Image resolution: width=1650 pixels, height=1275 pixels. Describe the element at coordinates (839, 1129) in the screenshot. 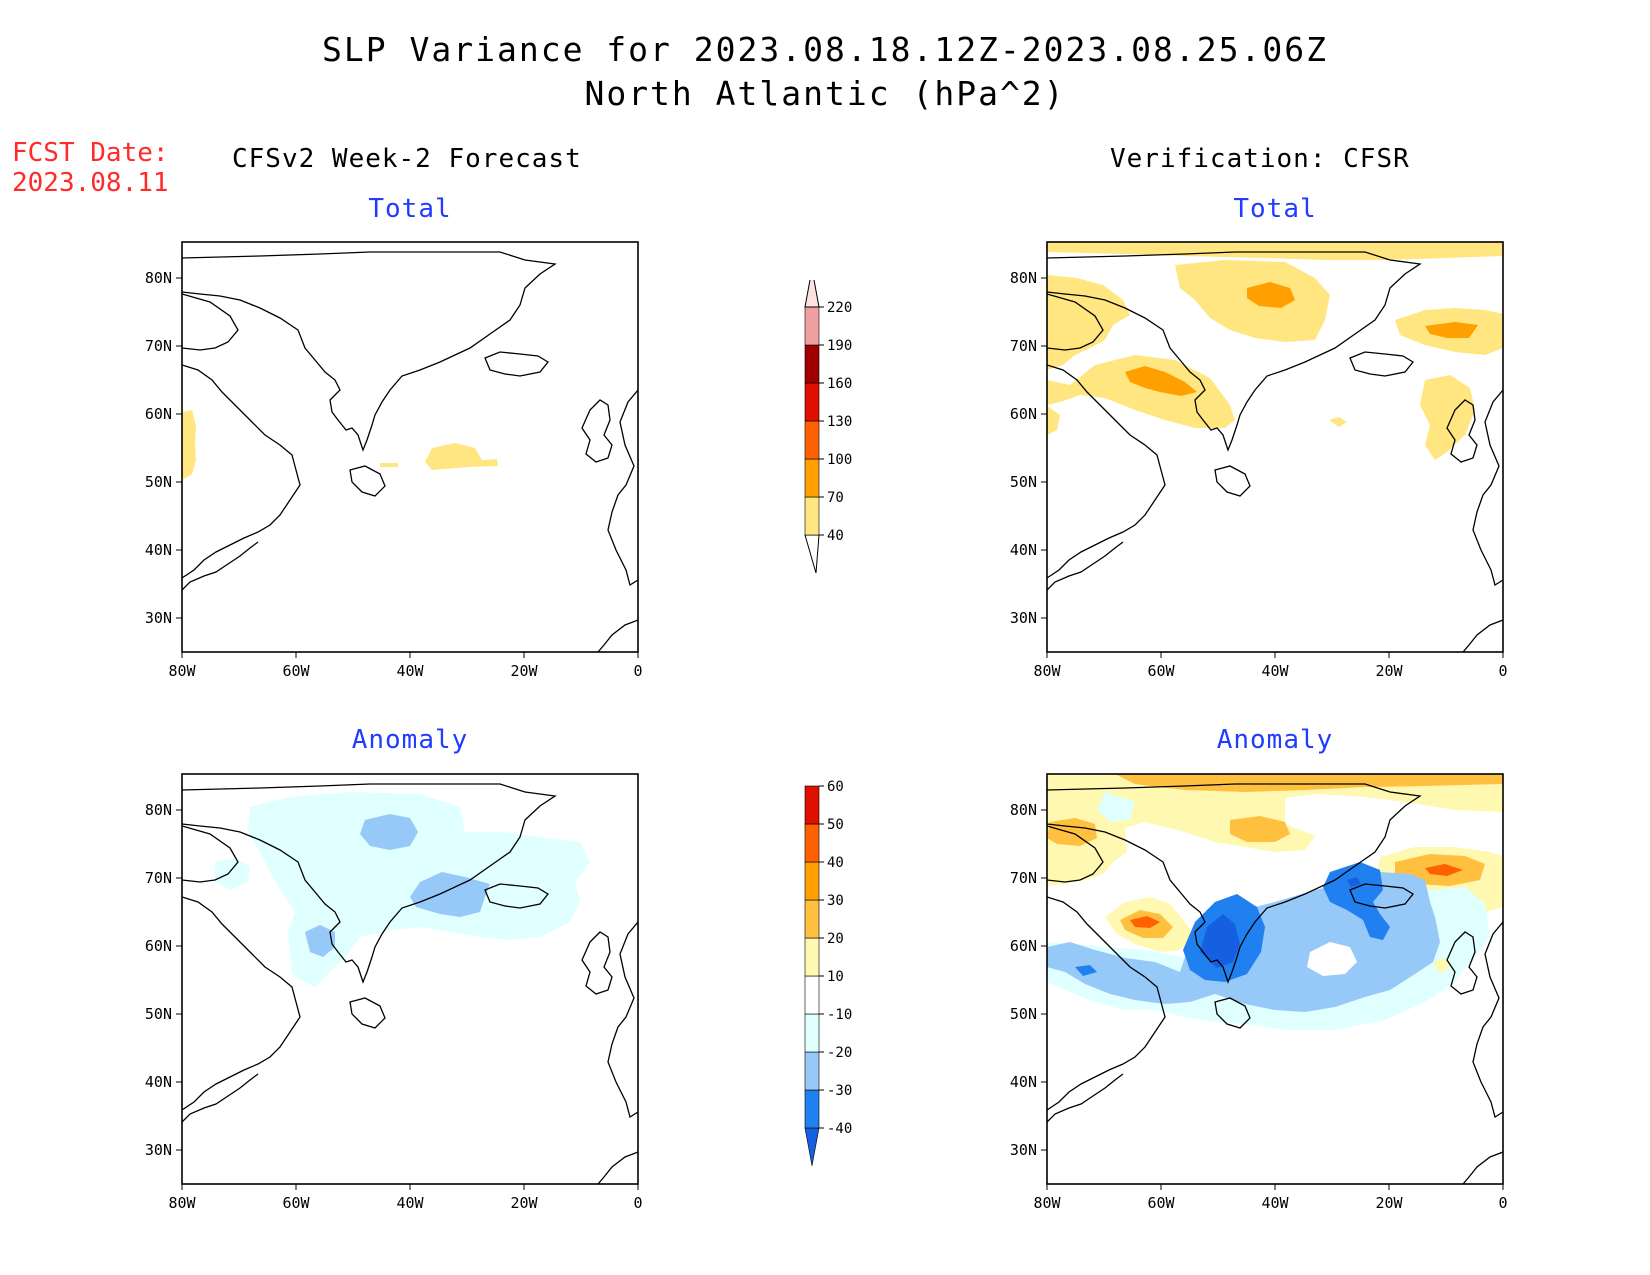

I see `colorbar-label: -40` at that location.